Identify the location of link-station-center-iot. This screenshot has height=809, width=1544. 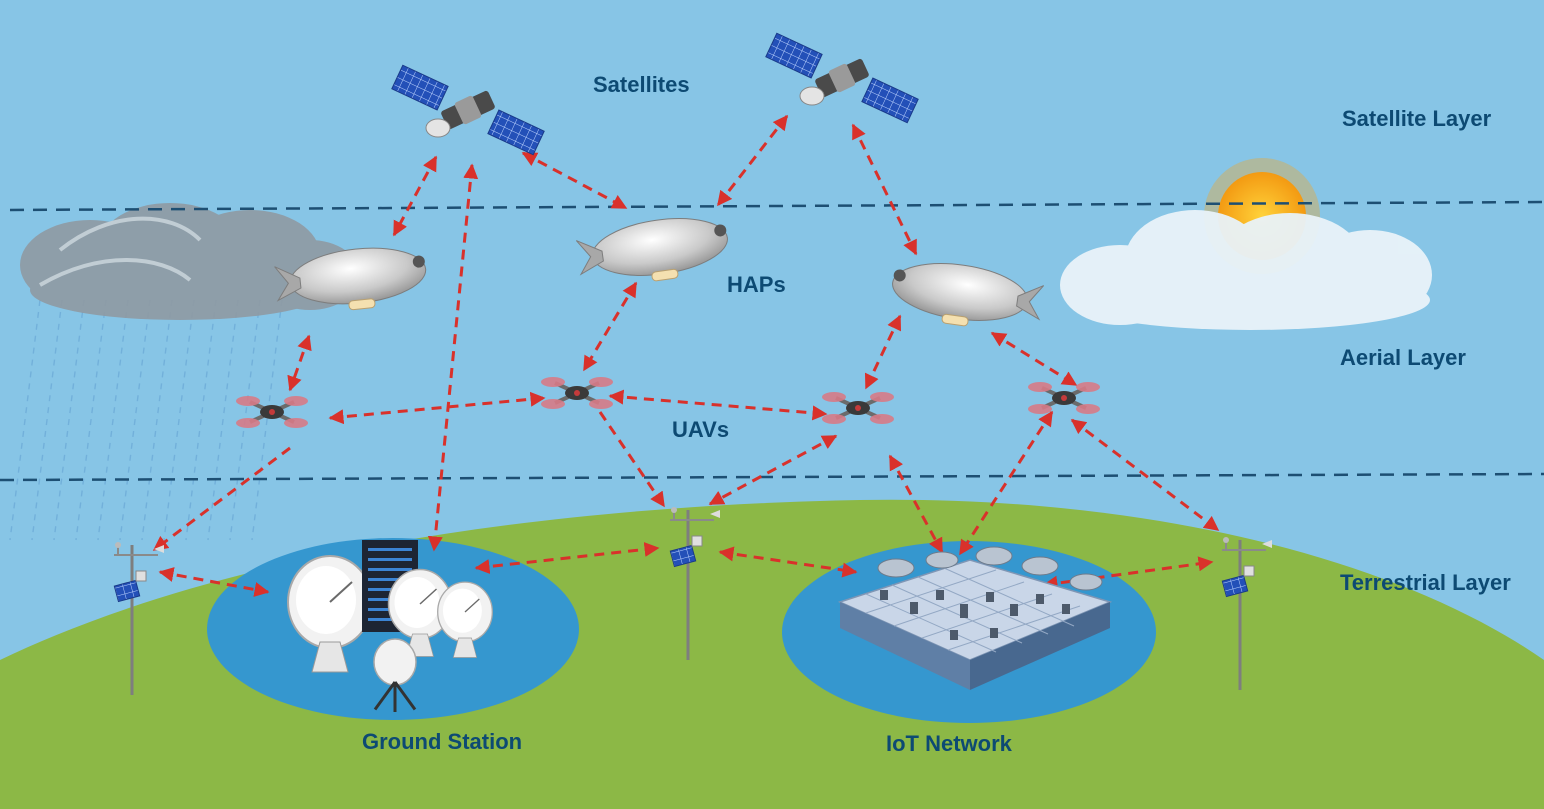
(788, 562).